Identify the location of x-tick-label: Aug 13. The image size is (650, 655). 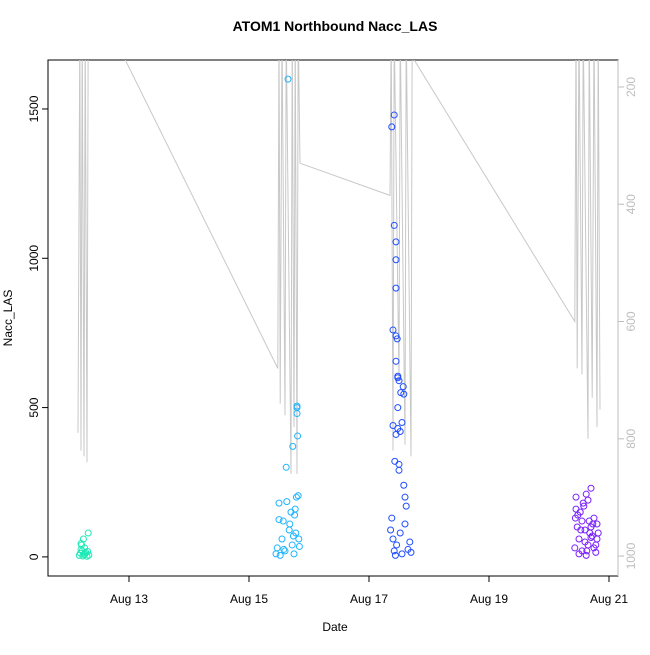
(129, 599).